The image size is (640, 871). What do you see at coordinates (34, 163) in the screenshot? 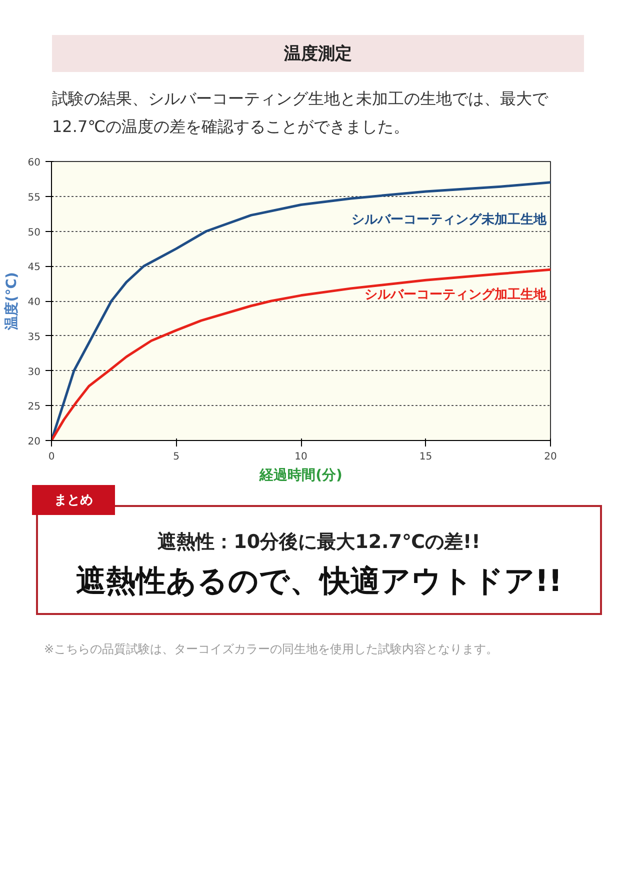
I see `y-tick-label: 60` at bounding box center [34, 163].